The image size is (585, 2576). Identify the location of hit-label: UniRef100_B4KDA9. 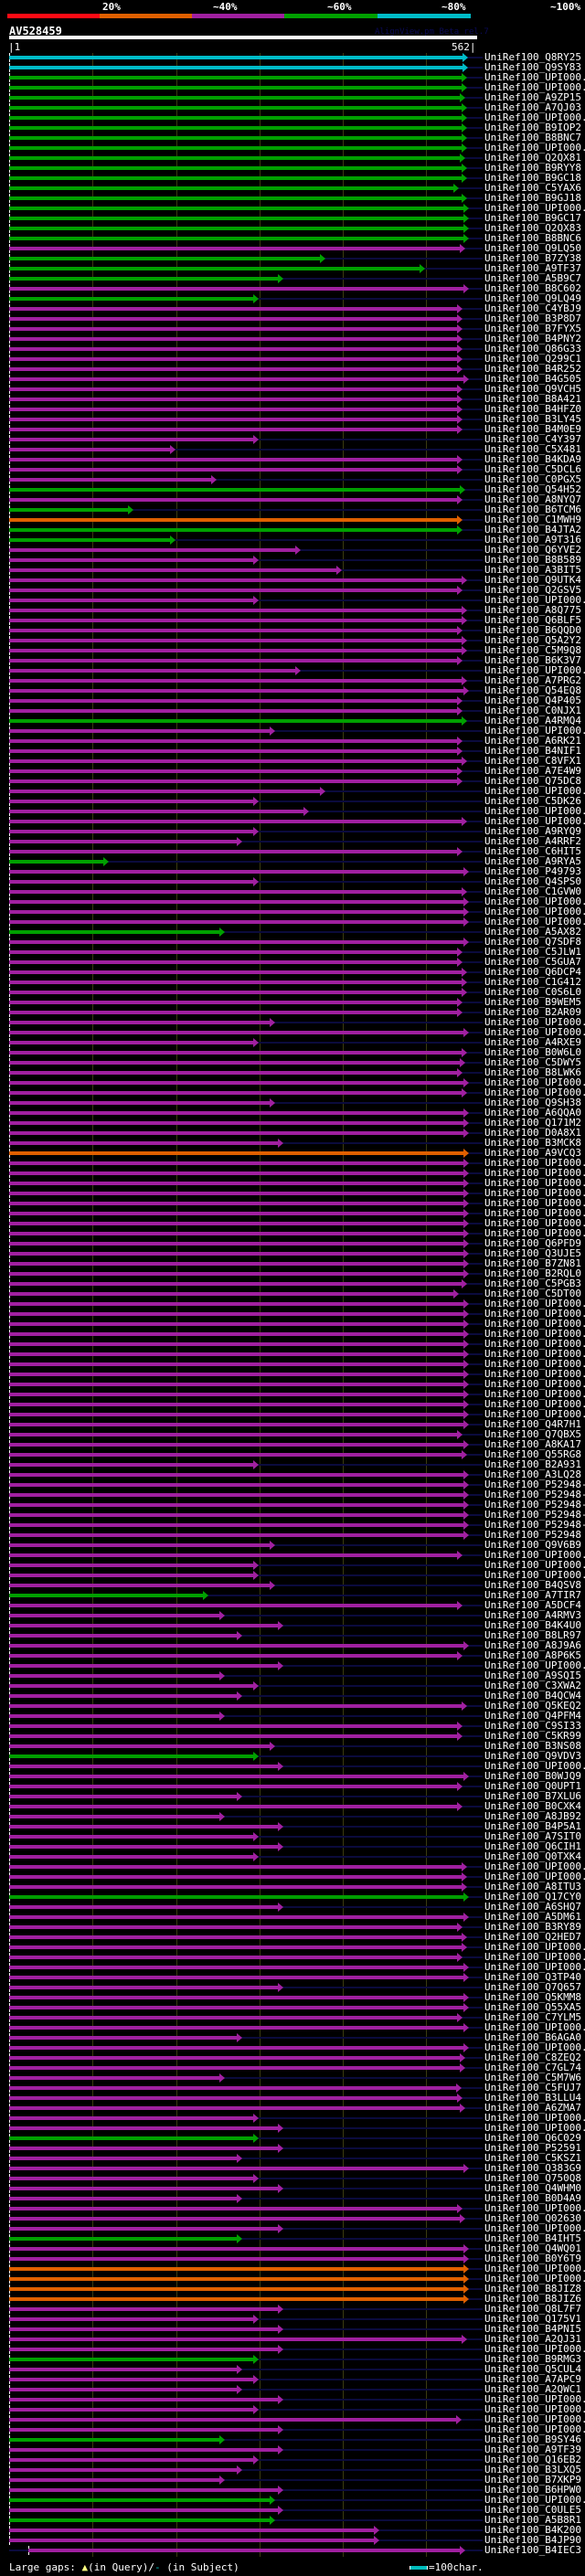
(533, 459).